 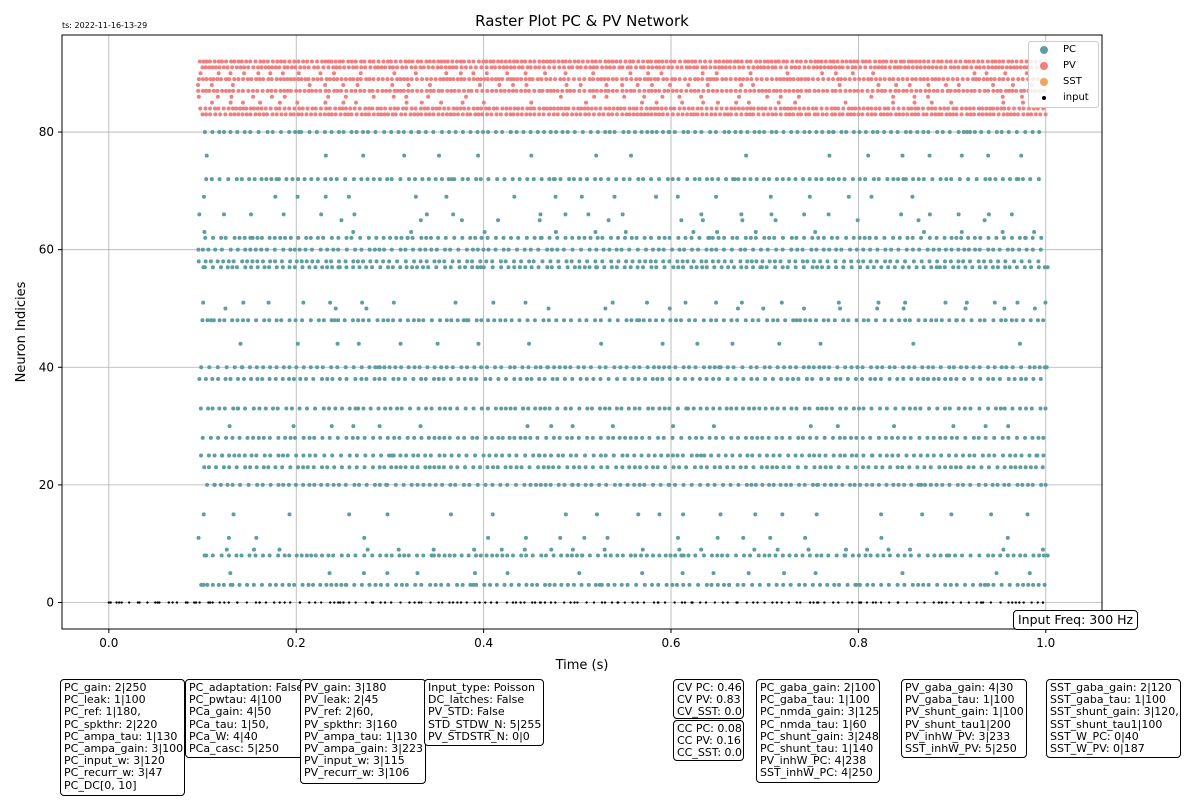 What do you see at coordinates (108, 643) in the screenshot?
I see `x-tick-label: 0.0` at bounding box center [108, 643].